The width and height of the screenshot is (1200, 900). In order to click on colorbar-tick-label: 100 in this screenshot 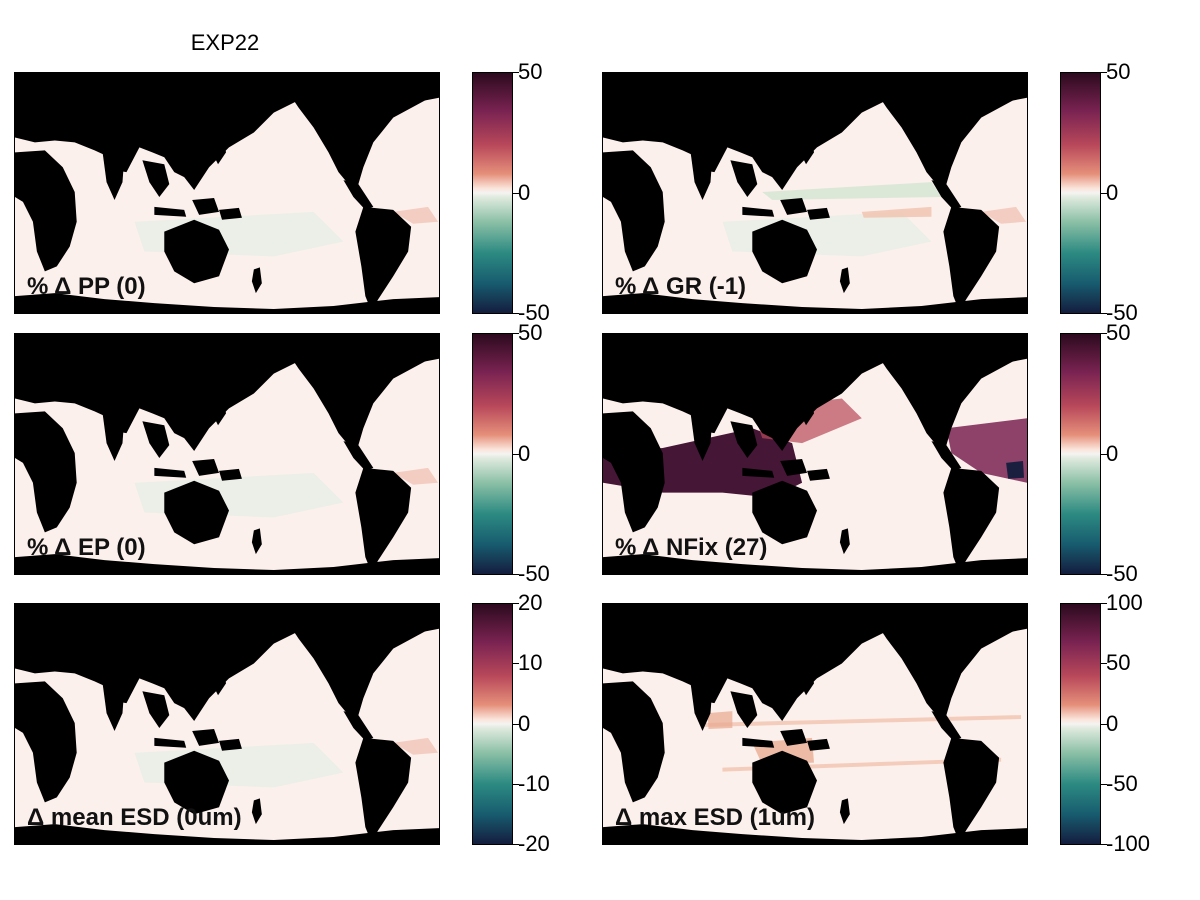, I will do `click(1124, 602)`.